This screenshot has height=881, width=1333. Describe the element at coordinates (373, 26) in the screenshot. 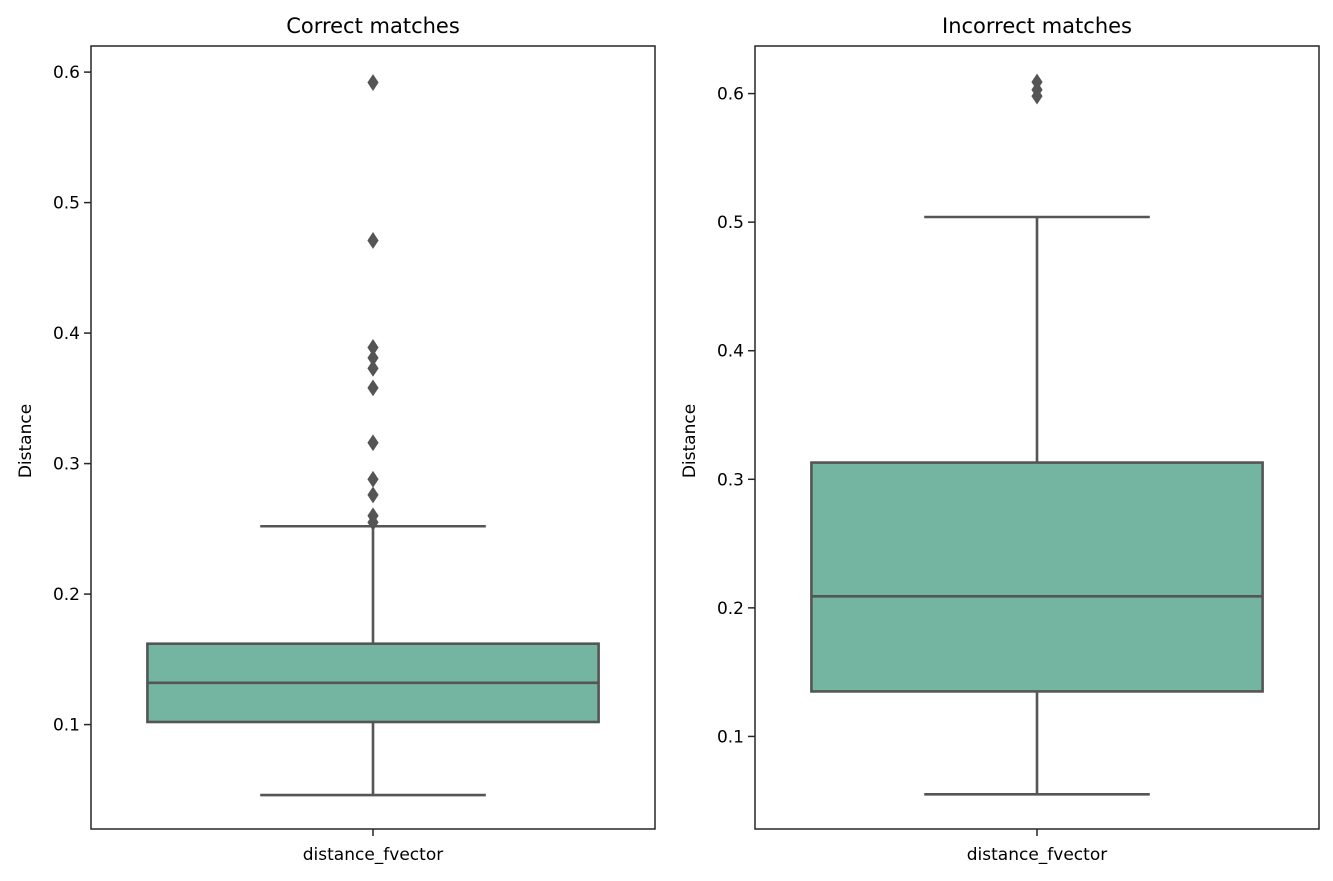

I see `chart-title: Correct matches` at that location.